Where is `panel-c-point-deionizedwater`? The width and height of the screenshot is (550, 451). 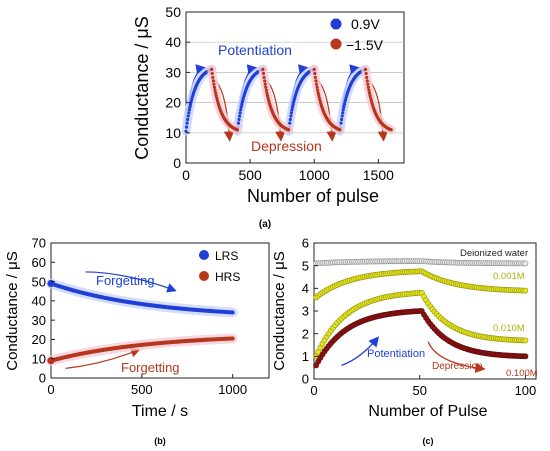
panel-c-point-deionizedwater is located at coordinates (525, 263).